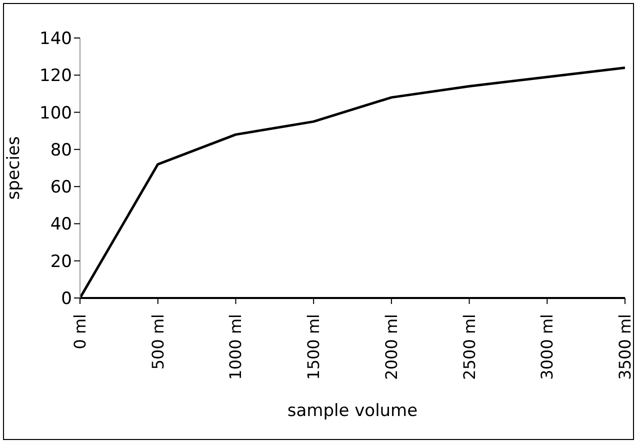 The width and height of the screenshot is (637, 443). What do you see at coordinates (61, 188) in the screenshot?
I see `y-tick-label: 60` at bounding box center [61, 188].